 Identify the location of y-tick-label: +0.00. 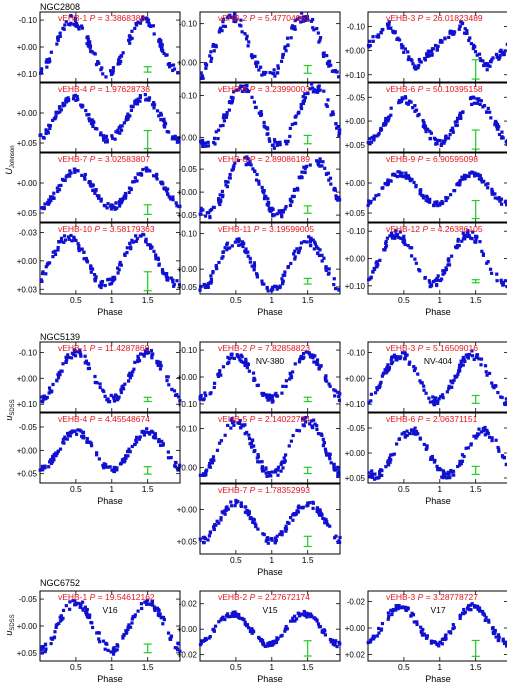
(27, 450).